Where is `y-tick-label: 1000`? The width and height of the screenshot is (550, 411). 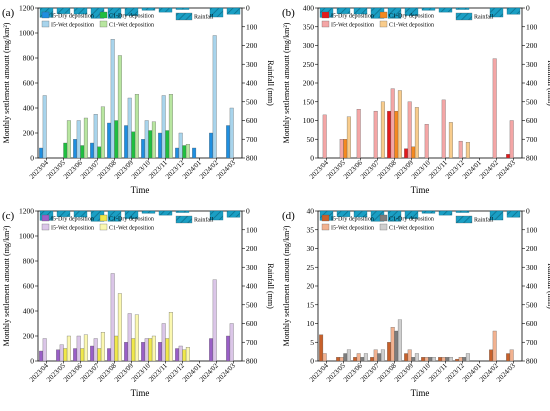 y-tick-label: 1000 is located at coordinates (26, 236).